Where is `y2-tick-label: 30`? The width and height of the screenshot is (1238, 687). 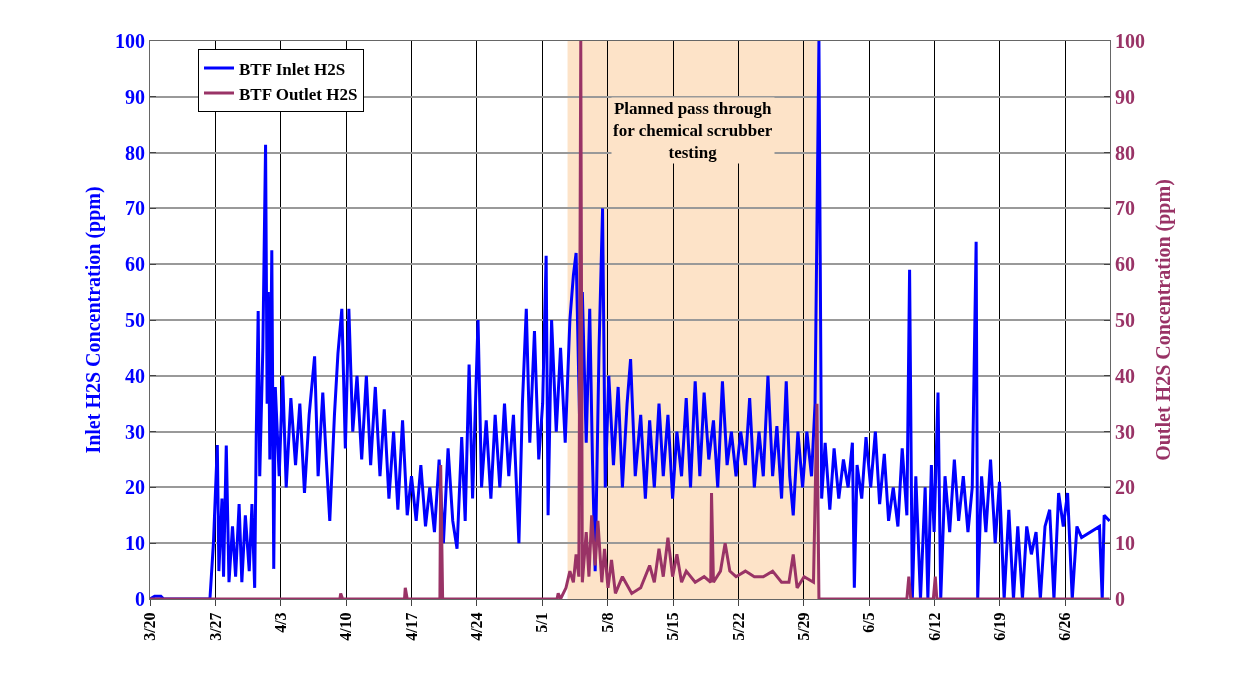
y2-tick-label: 30 is located at coordinates (1125, 431).